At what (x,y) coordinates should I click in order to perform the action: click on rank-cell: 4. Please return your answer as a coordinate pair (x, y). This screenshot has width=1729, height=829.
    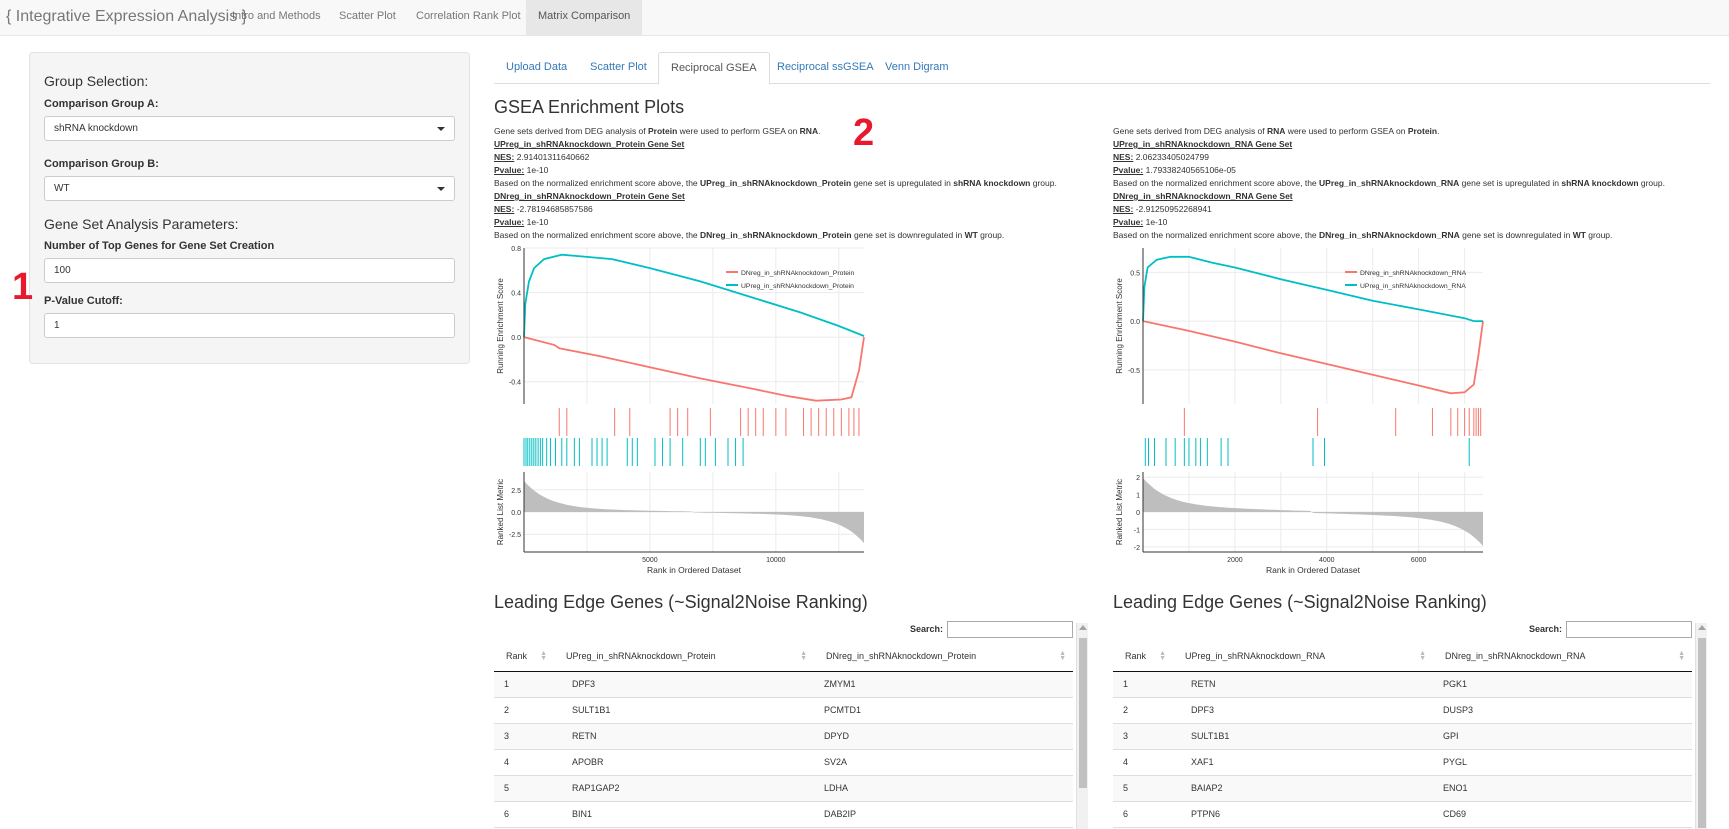
    Looking at the image, I should click on (524, 762).